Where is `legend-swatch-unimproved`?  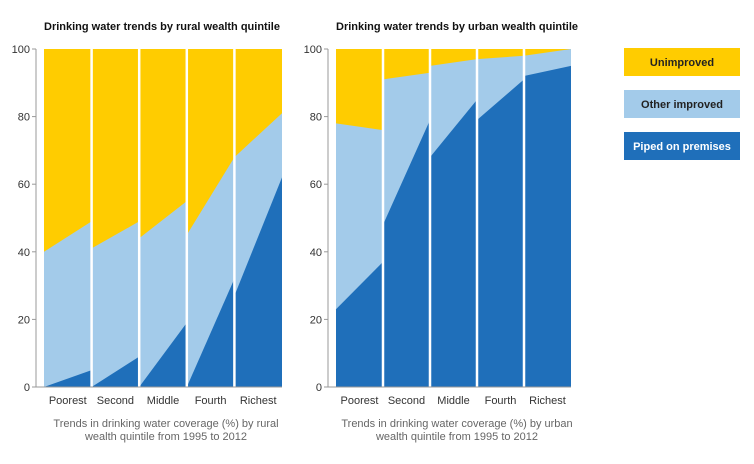 legend-swatch-unimproved is located at coordinates (682, 62).